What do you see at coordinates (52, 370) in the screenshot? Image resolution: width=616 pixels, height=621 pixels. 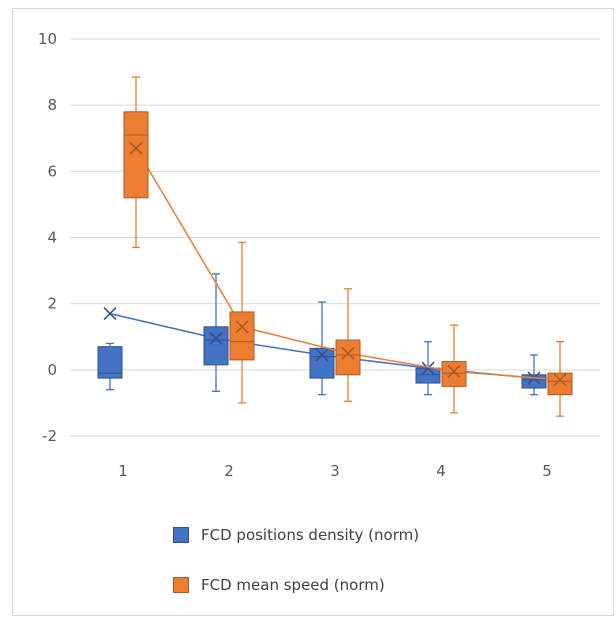 I see `y-tick-label: 0` at bounding box center [52, 370].